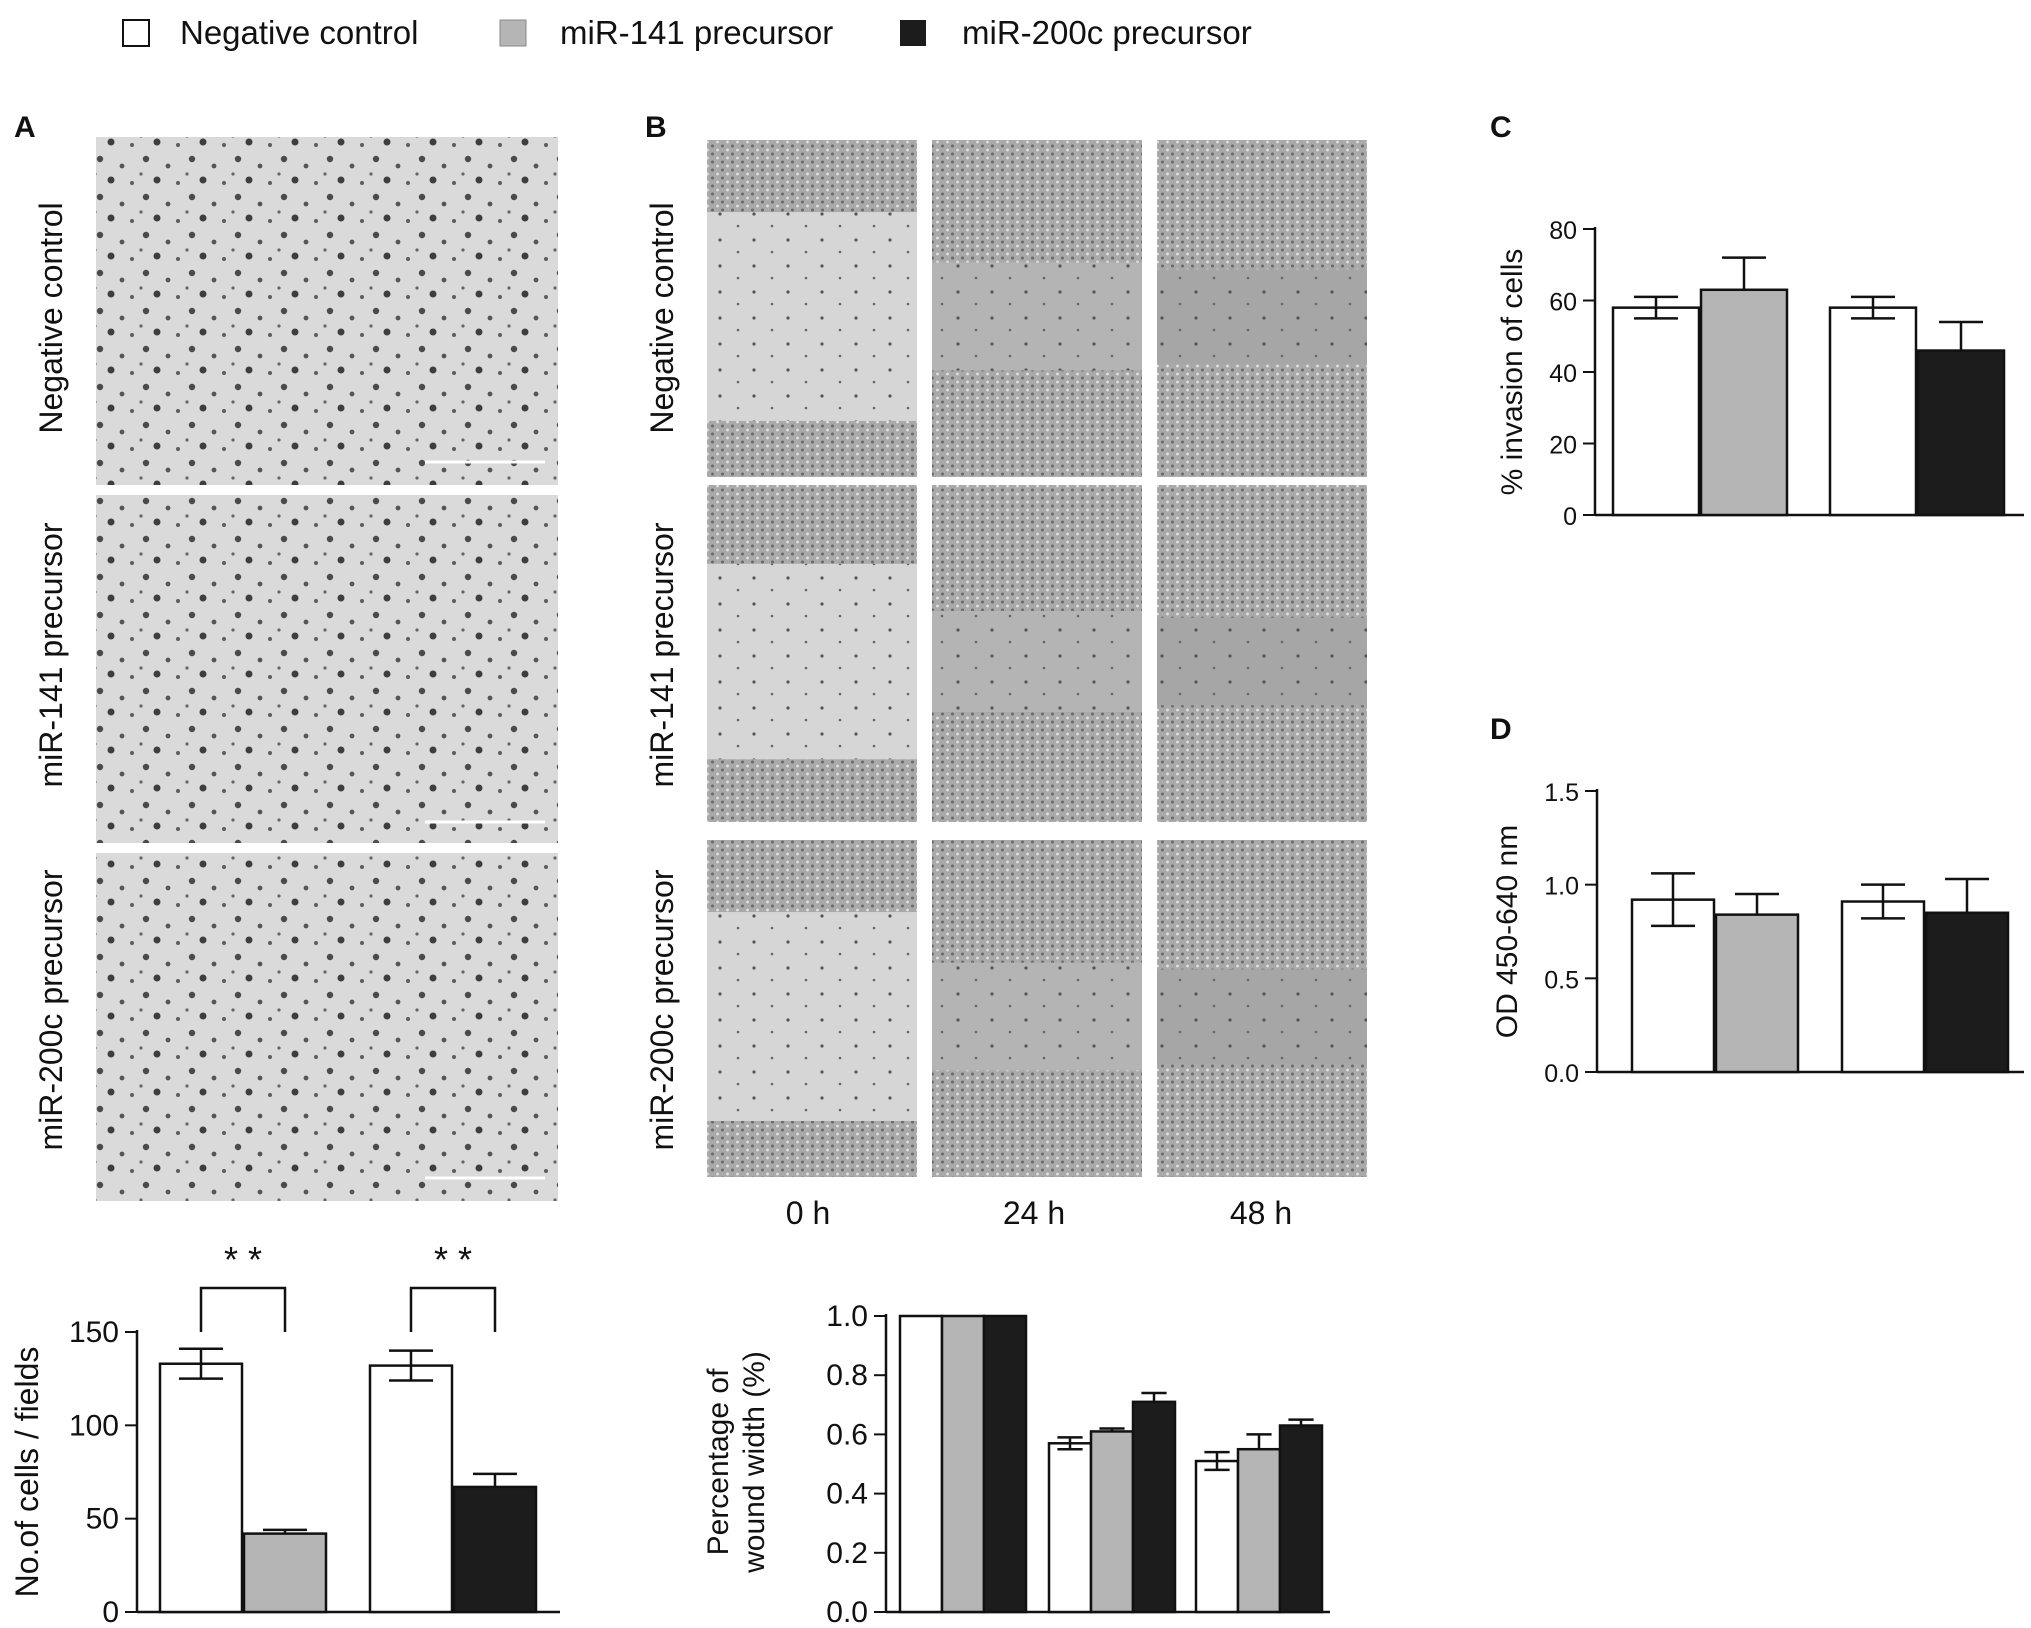 This screenshot has height=1628, width=2031. I want to click on panel-b-col-label-48h: 48 h, so click(1261, 1213).